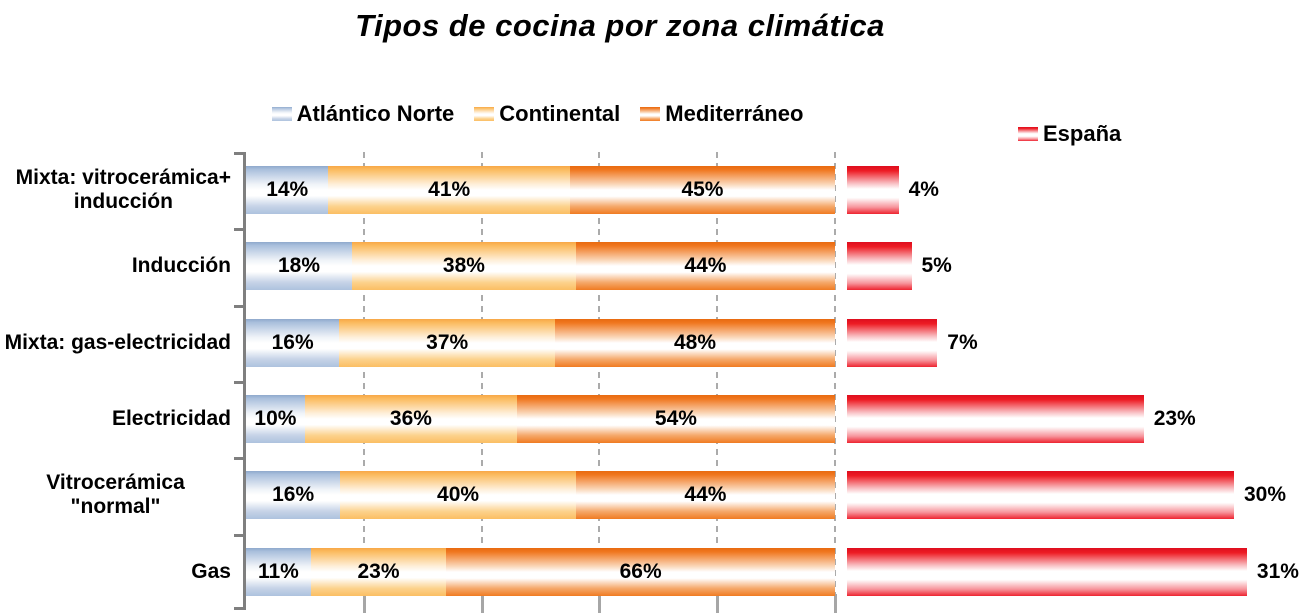 The image size is (1315, 614). Describe the element at coordinates (123, 190) in the screenshot. I see `category-label: Mixta: vitrocerámica+ inducción` at that location.